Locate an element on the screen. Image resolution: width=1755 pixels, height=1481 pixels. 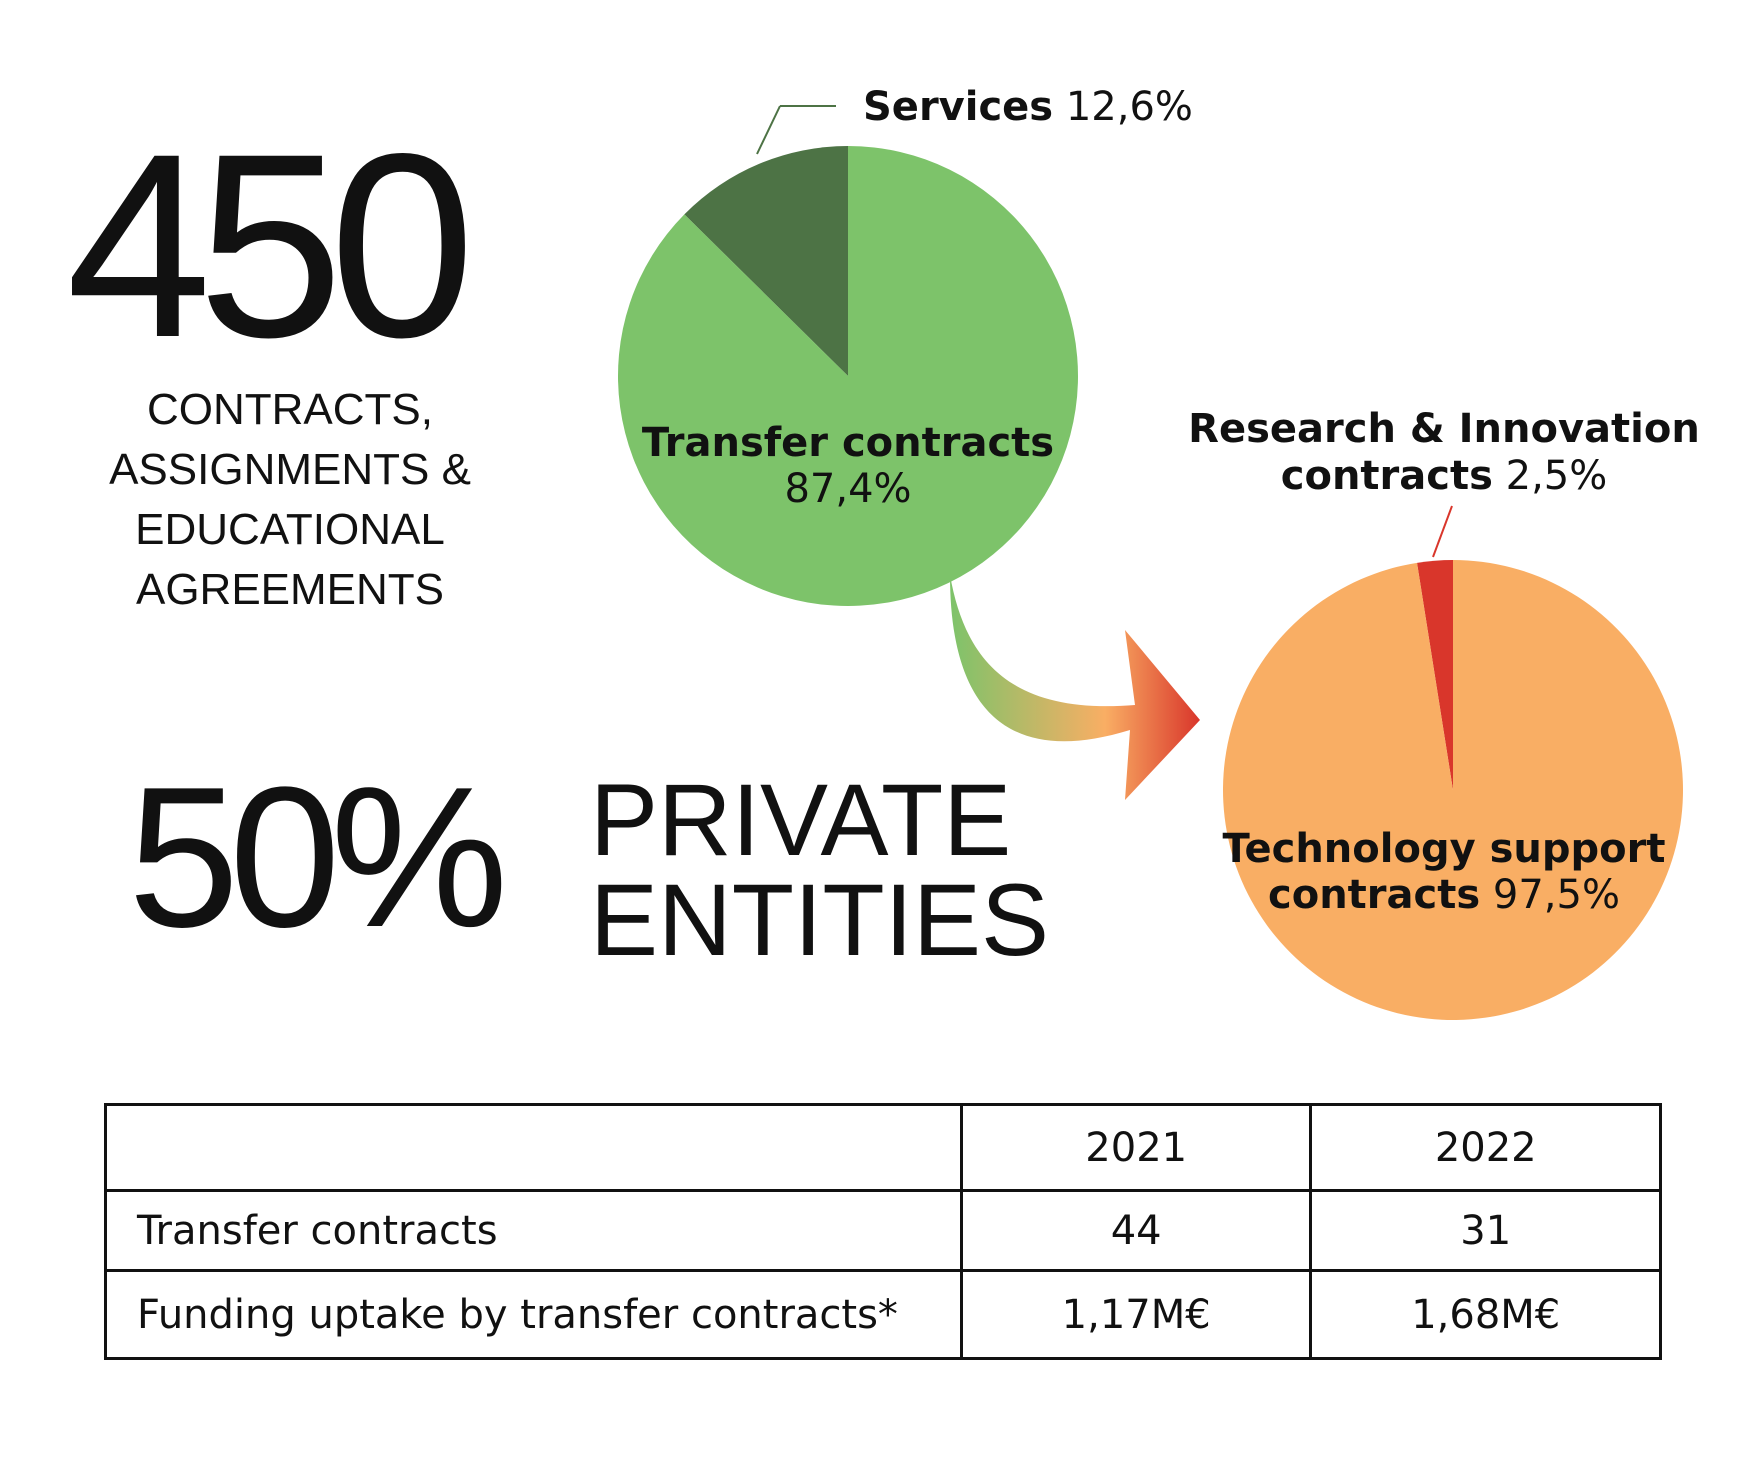
services-value: 12,6% is located at coordinates (1129, 107).